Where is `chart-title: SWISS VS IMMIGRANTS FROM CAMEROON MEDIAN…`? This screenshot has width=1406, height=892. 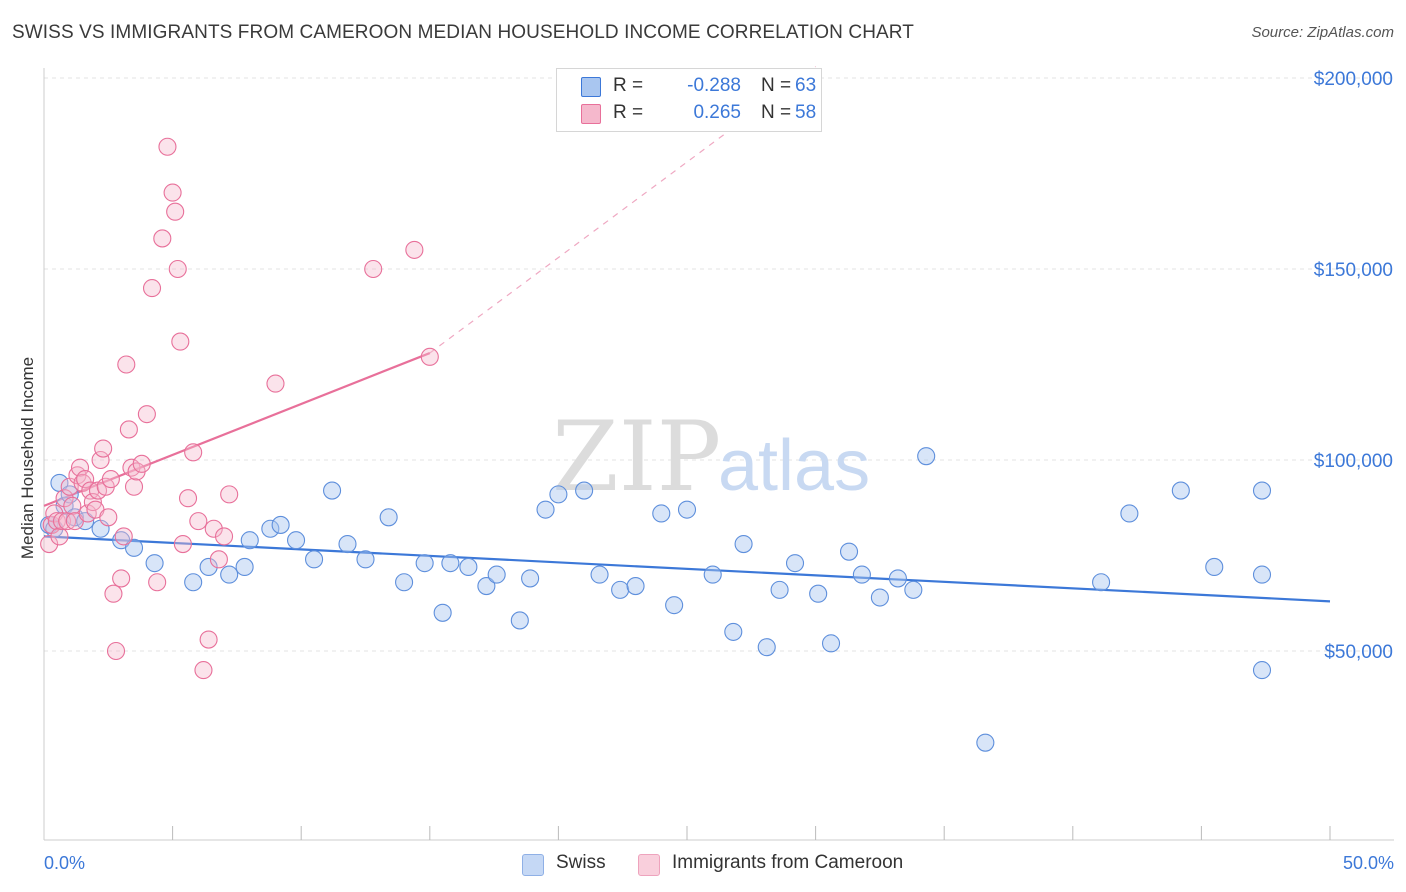
chart-title: SWISS VS IMMIGRANTS FROM CAMEROON MEDIAN… is located at coordinates (463, 32).